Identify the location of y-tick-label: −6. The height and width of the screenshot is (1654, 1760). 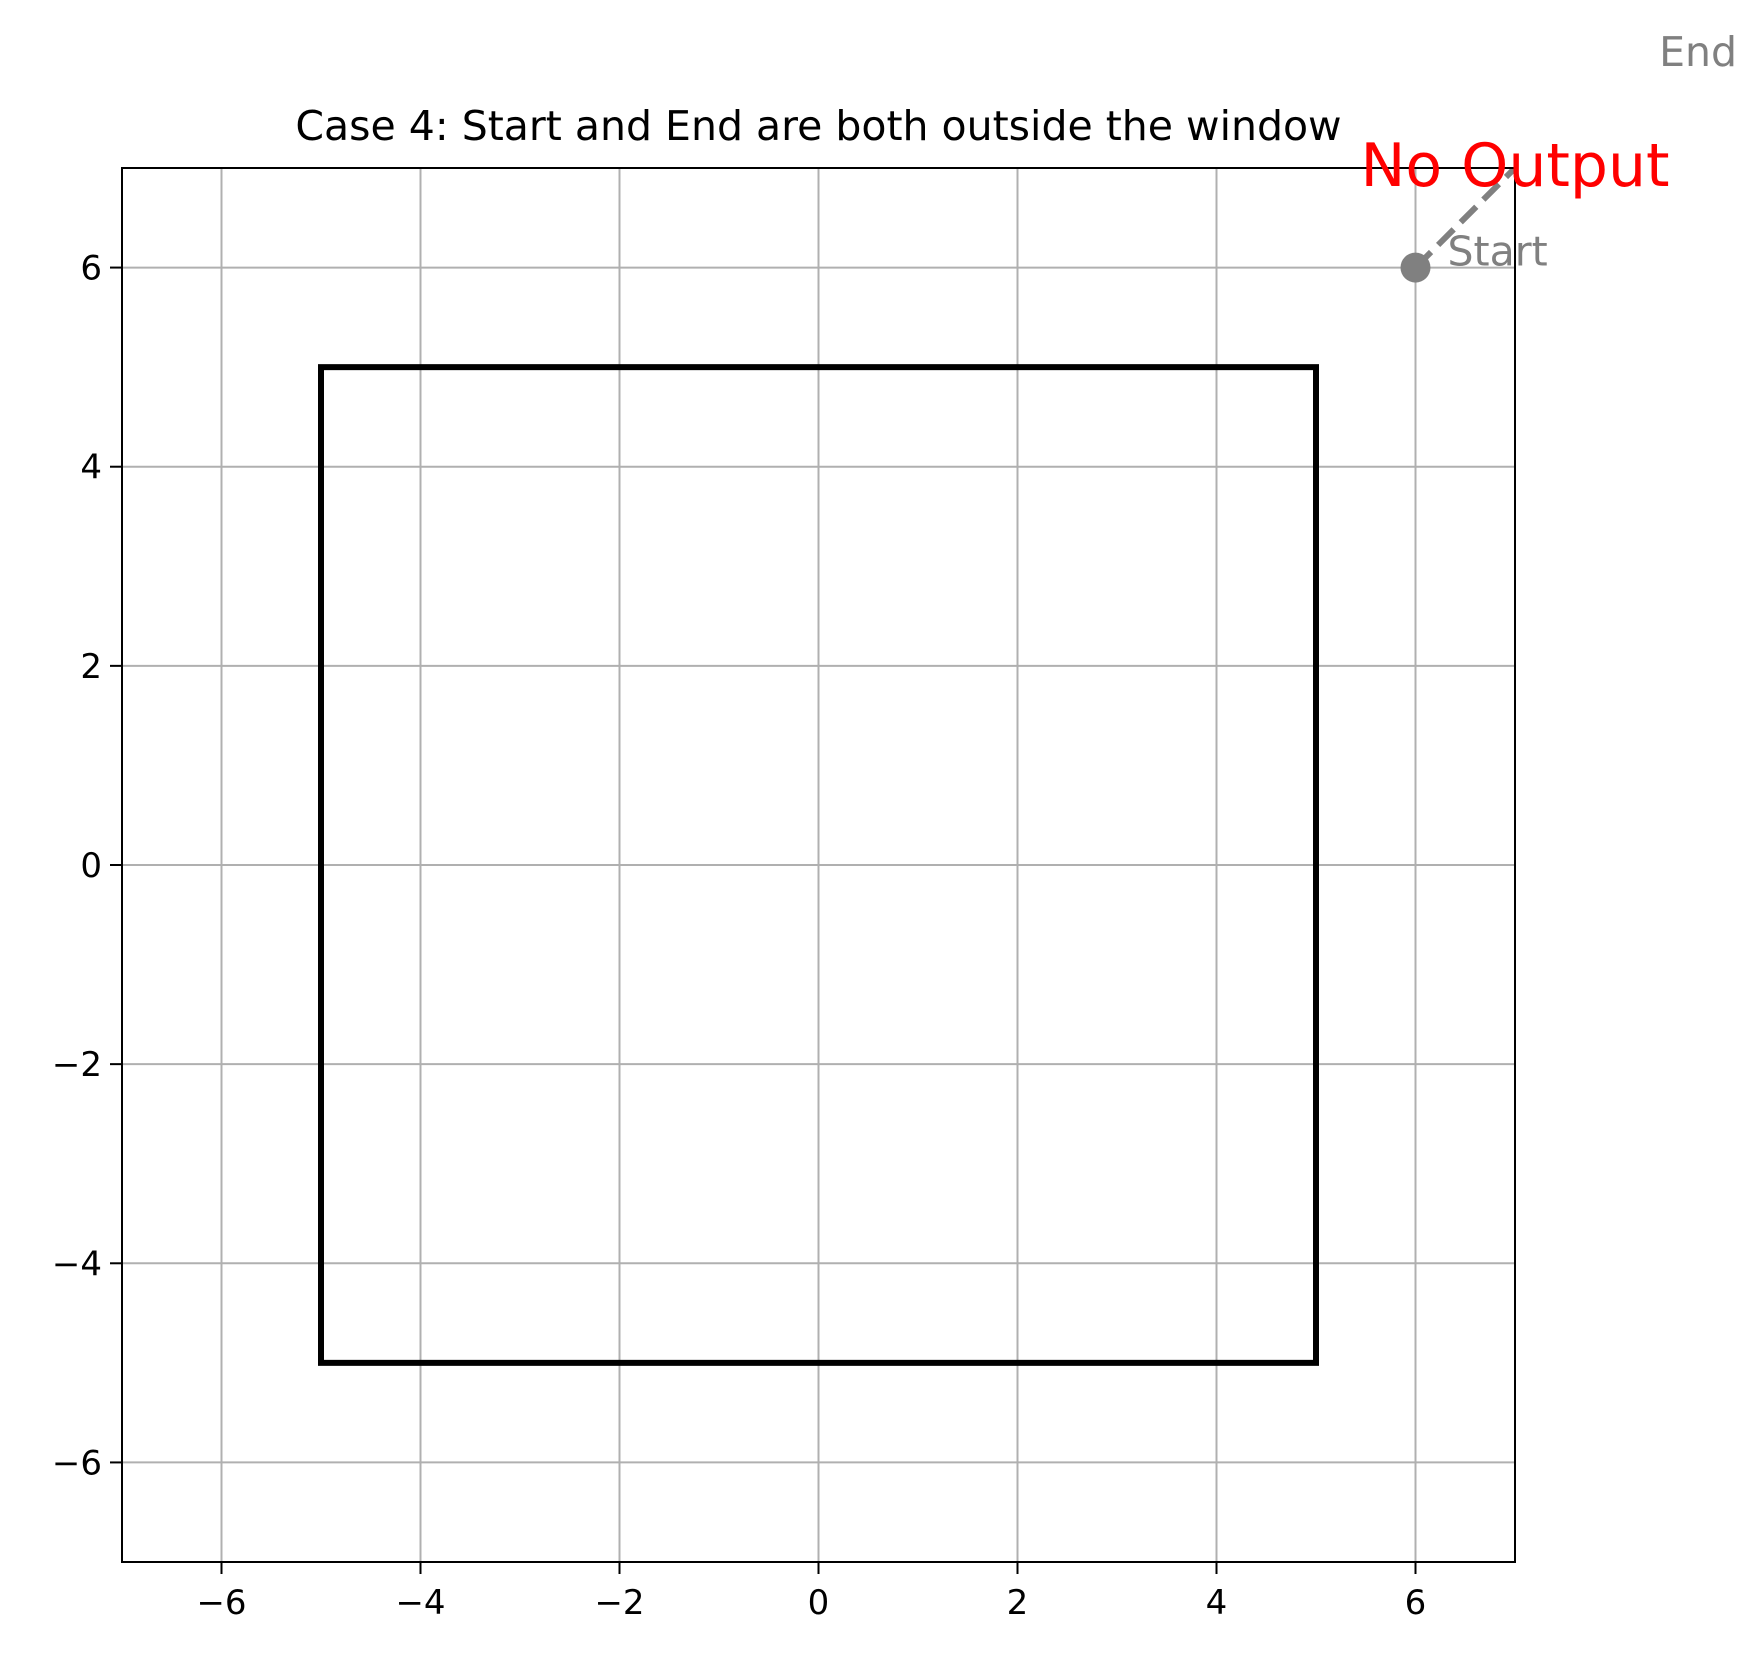
(77, 1463).